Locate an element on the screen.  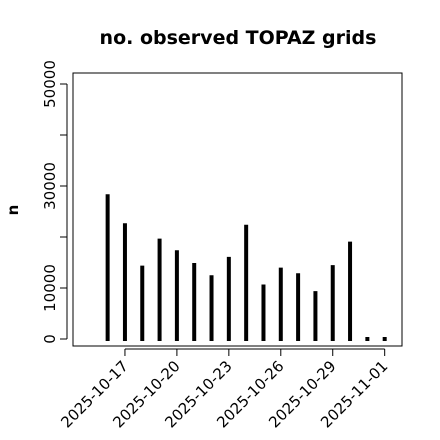
y-axis: 0 10000 30000 50000 is located at coordinates (54, 202).